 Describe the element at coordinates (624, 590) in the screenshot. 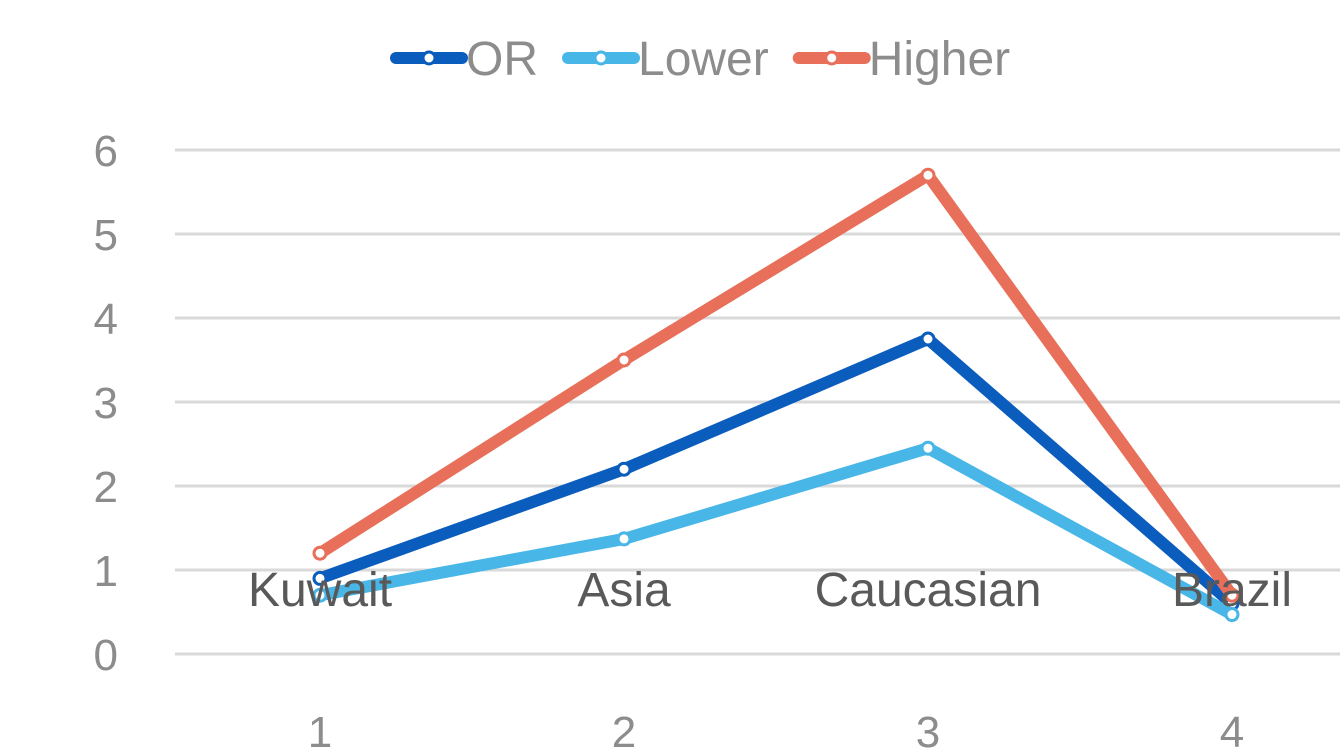

I see `category-label: Asia` at that location.